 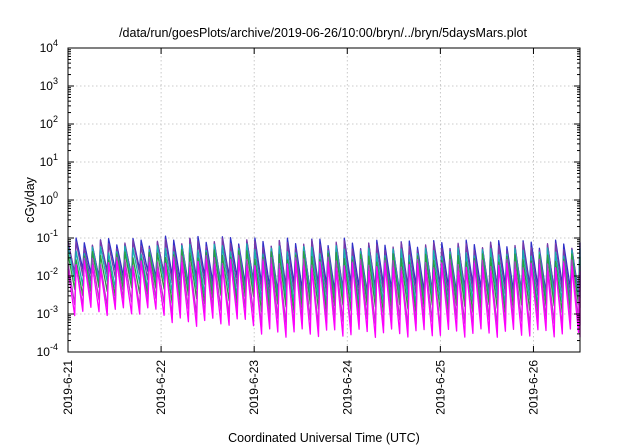 I want to click on y-tick-exponent: -2, so click(x=54, y=271).